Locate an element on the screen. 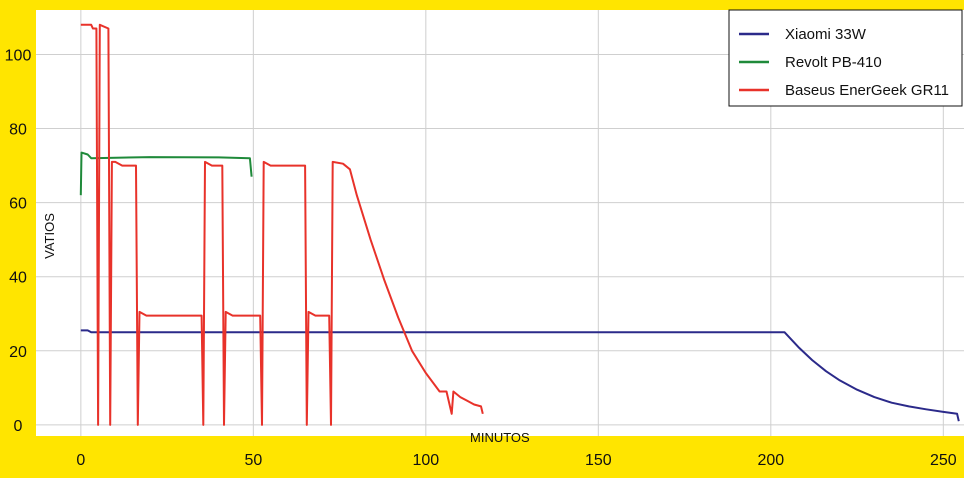 The height and width of the screenshot is (478, 964). x-tick-label: 0 is located at coordinates (80, 460).